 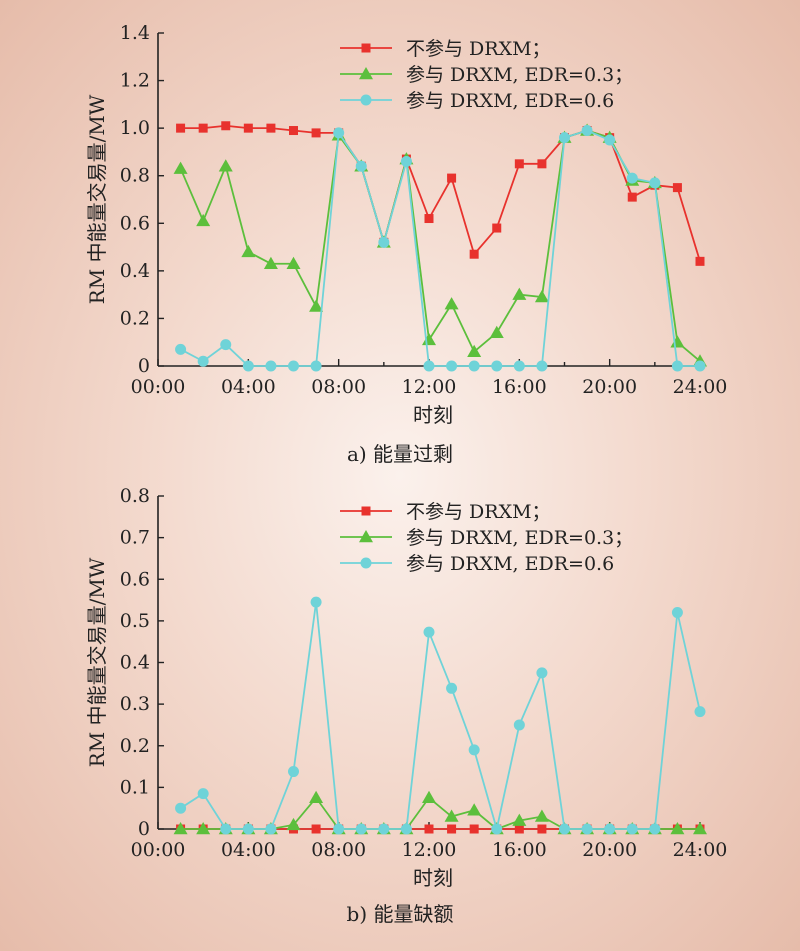 I want to click on x-tick-label: 16:00, so click(x=519, y=387).